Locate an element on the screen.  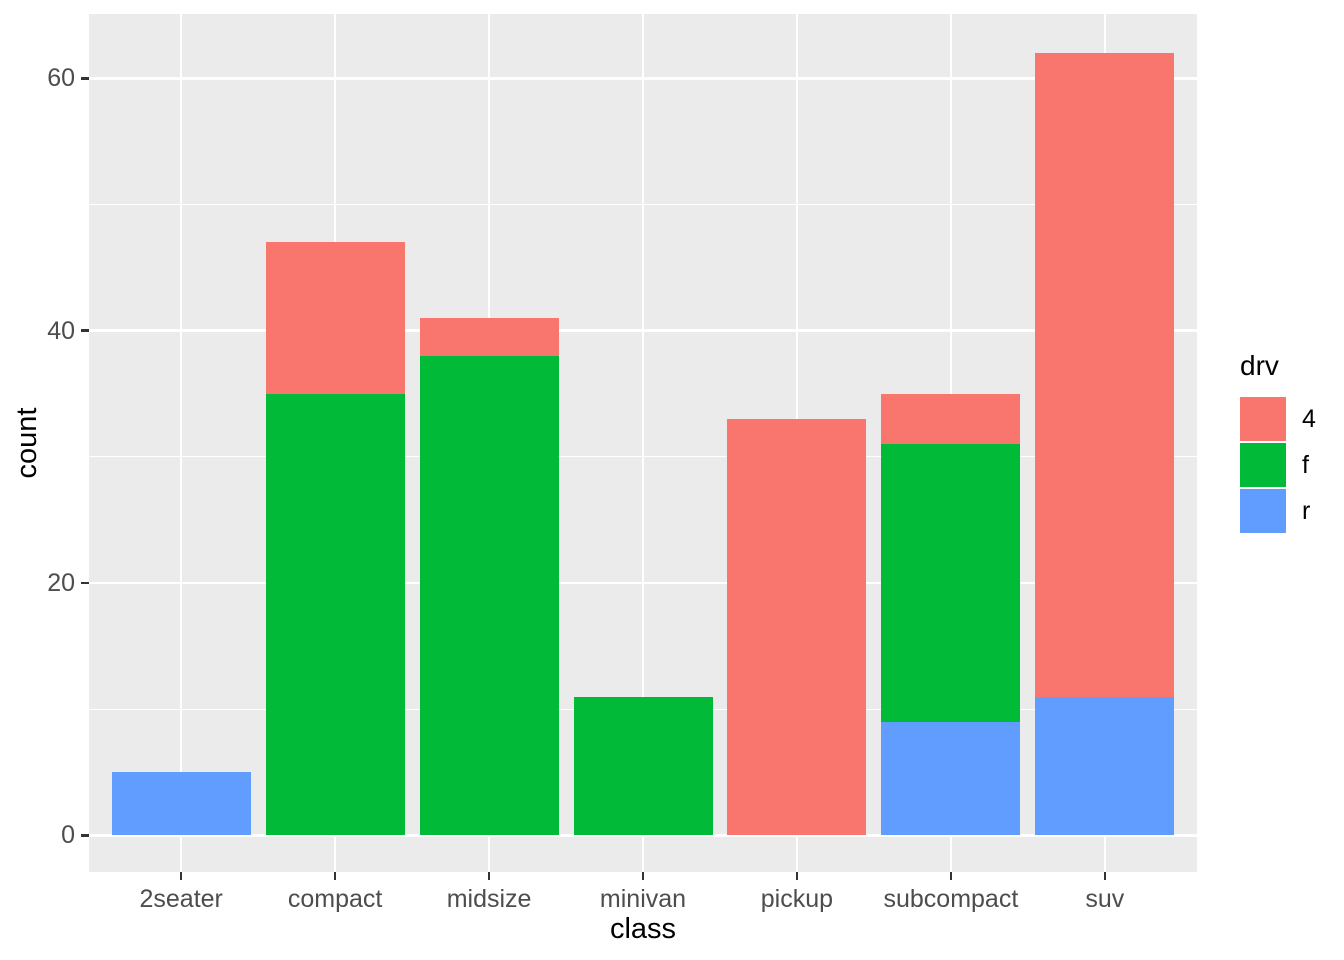
y-tick-label: 20 is located at coordinates (61, 583).